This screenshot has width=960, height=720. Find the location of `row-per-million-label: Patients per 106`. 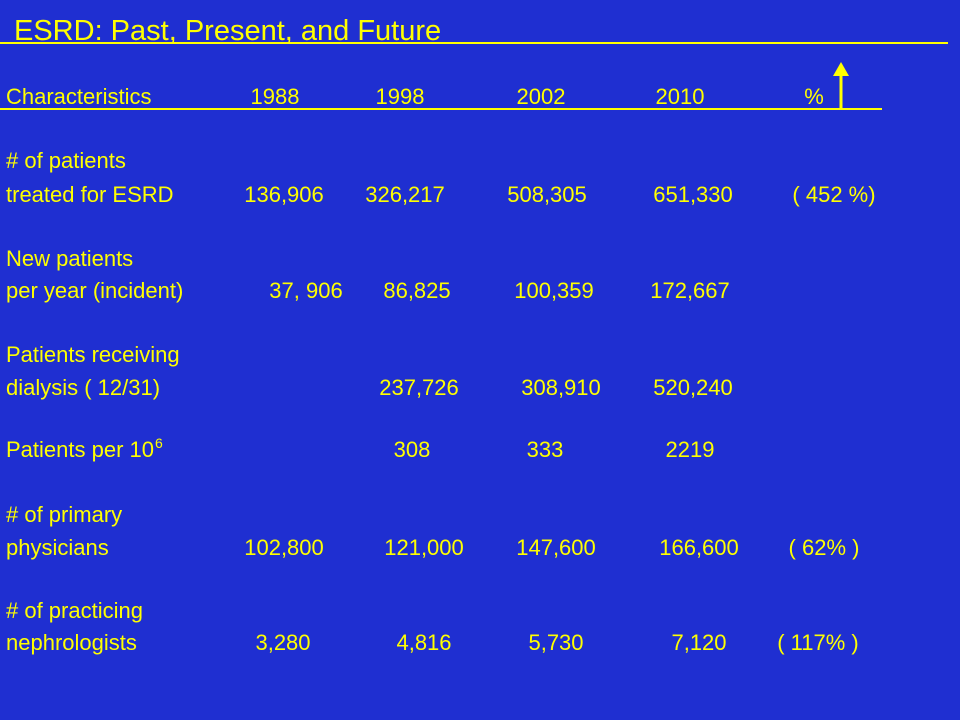

row-per-million-label: Patients per 106 is located at coordinates (84, 450).